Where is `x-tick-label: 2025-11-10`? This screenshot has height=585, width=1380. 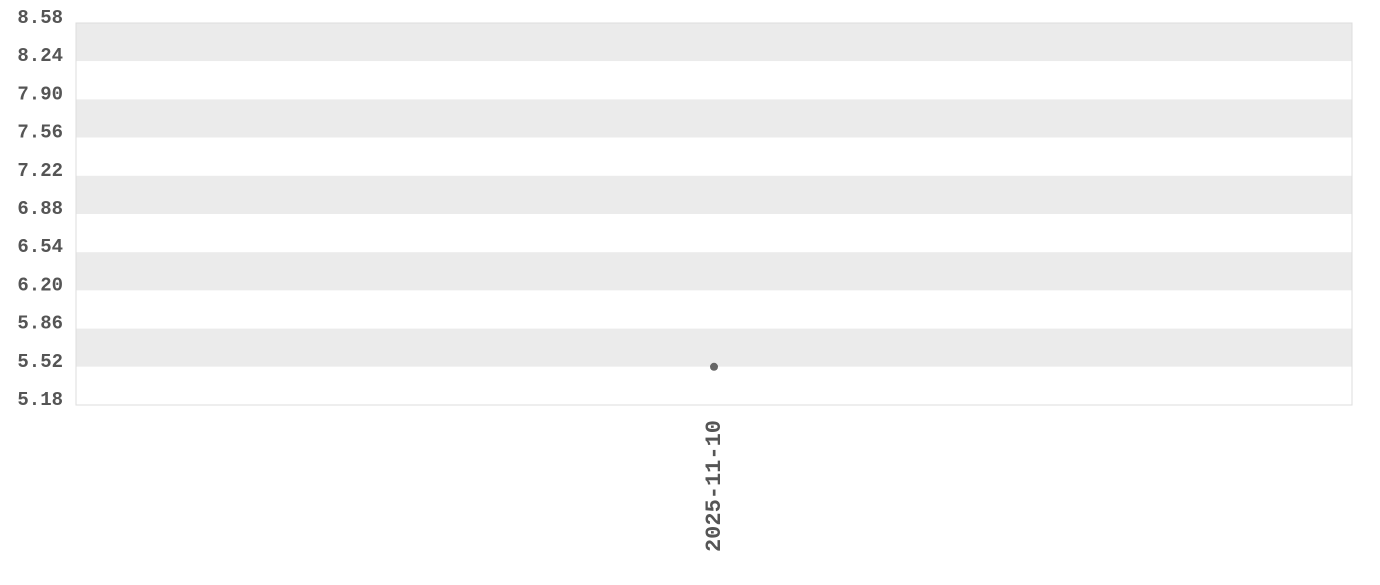 x-tick-label: 2025-11-10 is located at coordinates (714, 486).